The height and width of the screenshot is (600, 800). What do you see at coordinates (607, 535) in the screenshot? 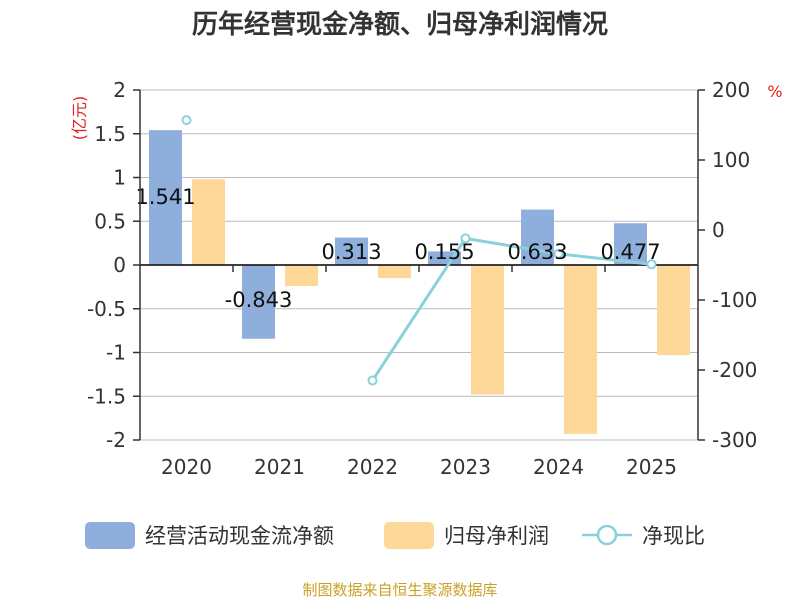
I see `legend-marker-ratio` at bounding box center [607, 535].